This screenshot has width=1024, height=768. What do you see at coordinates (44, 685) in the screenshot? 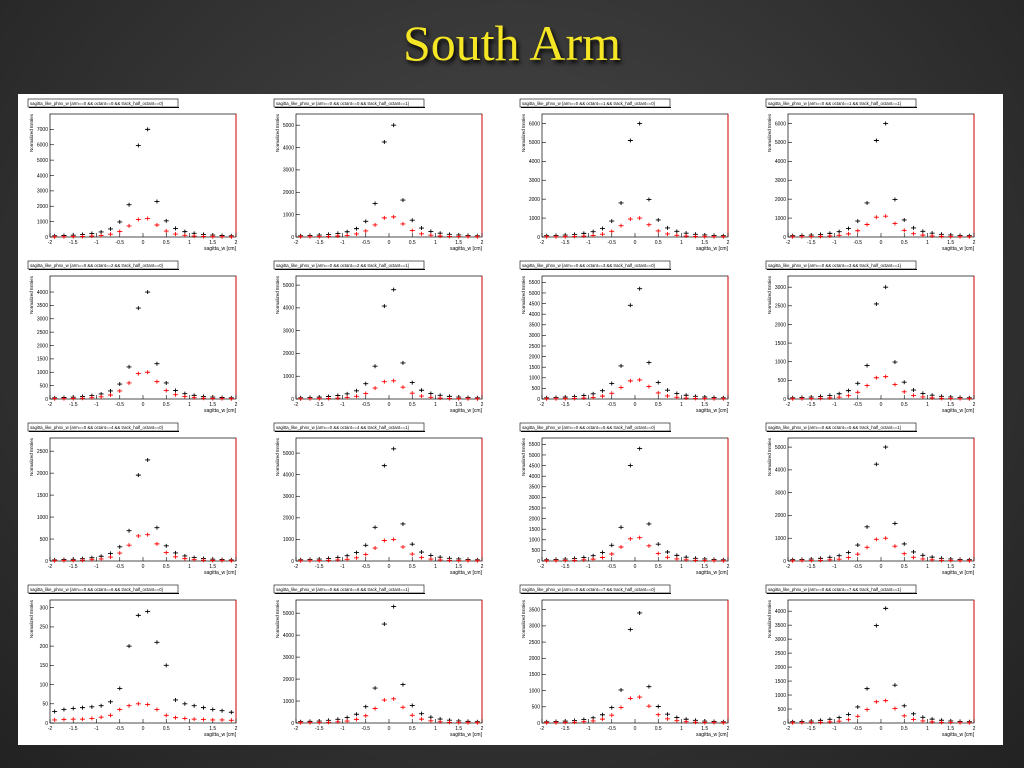
I see `y-tick-label: 100` at bounding box center [44, 685].